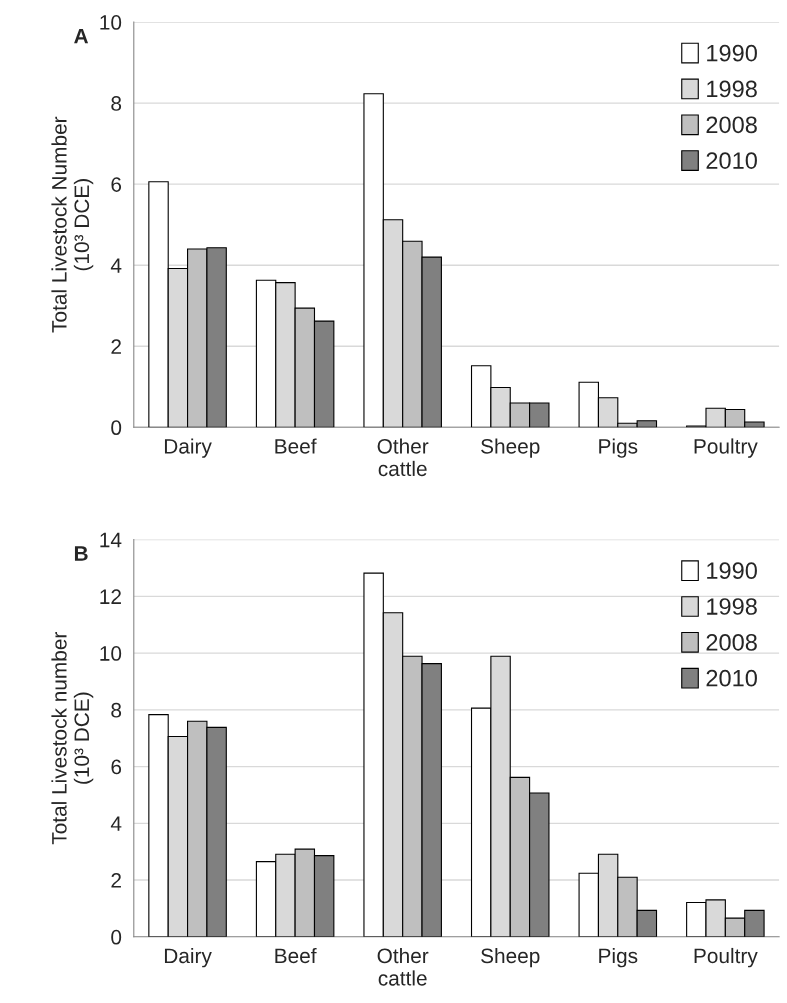 The image size is (787, 1003). I want to click on y-tick-label: 12, so click(110, 596).